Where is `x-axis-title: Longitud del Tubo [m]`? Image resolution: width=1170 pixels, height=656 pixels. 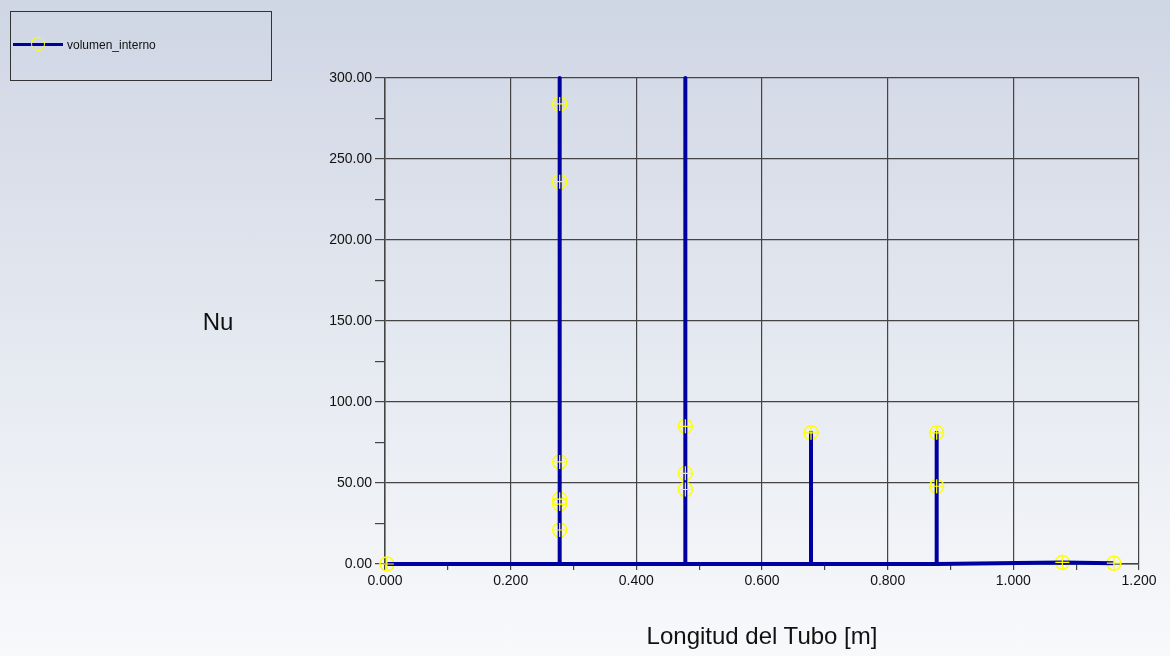
x-axis-title: Longitud del Tubo [m] is located at coordinates (762, 636).